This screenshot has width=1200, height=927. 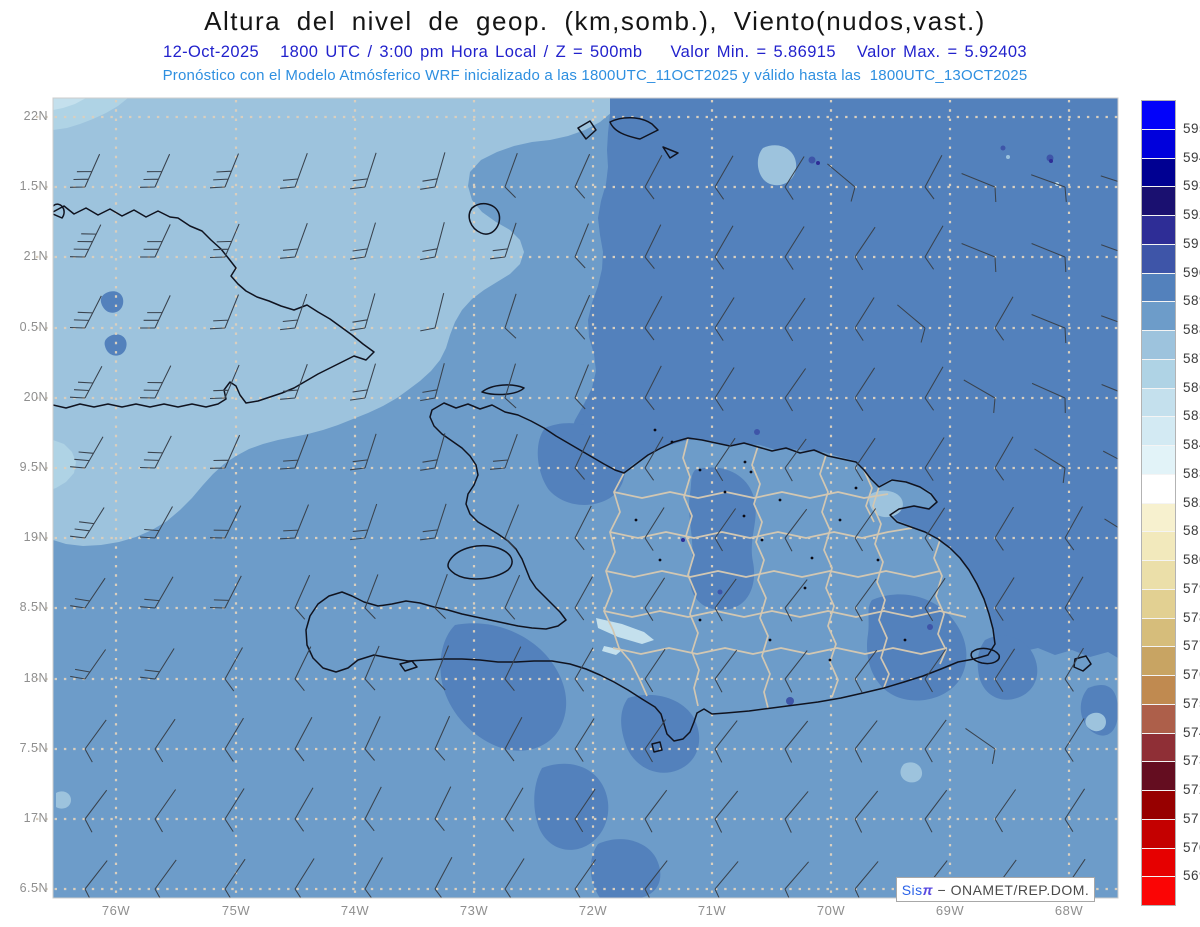 What do you see at coordinates (1191, 416) in the screenshot?
I see `colorbar-tick-label: 5850` at bounding box center [1191, 416].